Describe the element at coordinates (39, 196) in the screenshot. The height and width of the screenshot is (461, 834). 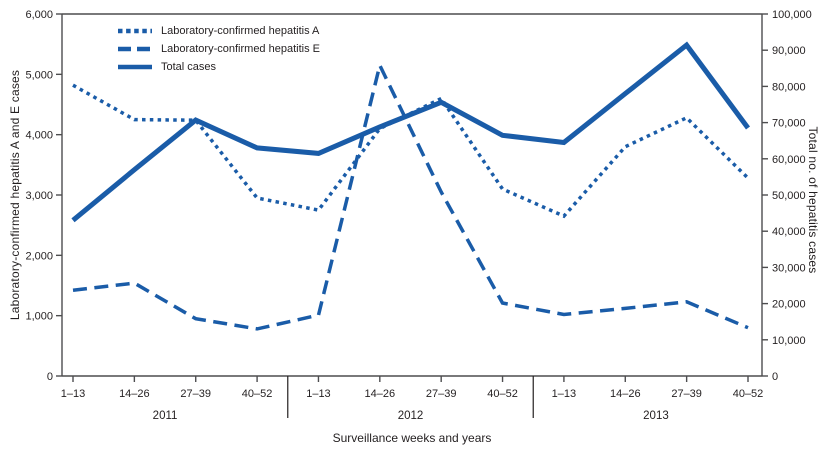
I see `left-y-axis-tick-label: 3,000` at that location.